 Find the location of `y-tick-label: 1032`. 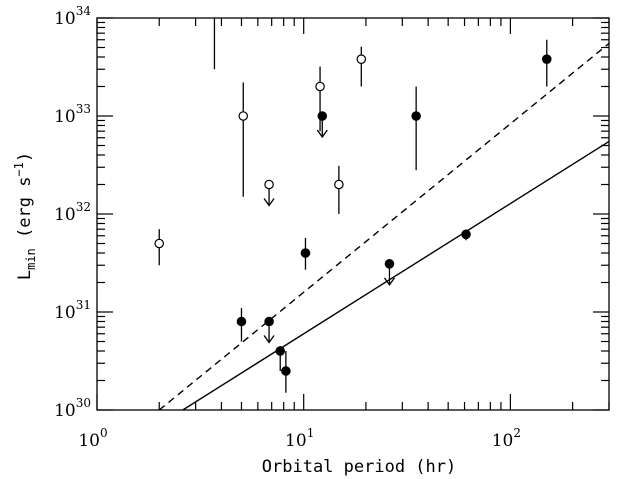

y-tick-label: 1032 is located at coordinates (72, 212).